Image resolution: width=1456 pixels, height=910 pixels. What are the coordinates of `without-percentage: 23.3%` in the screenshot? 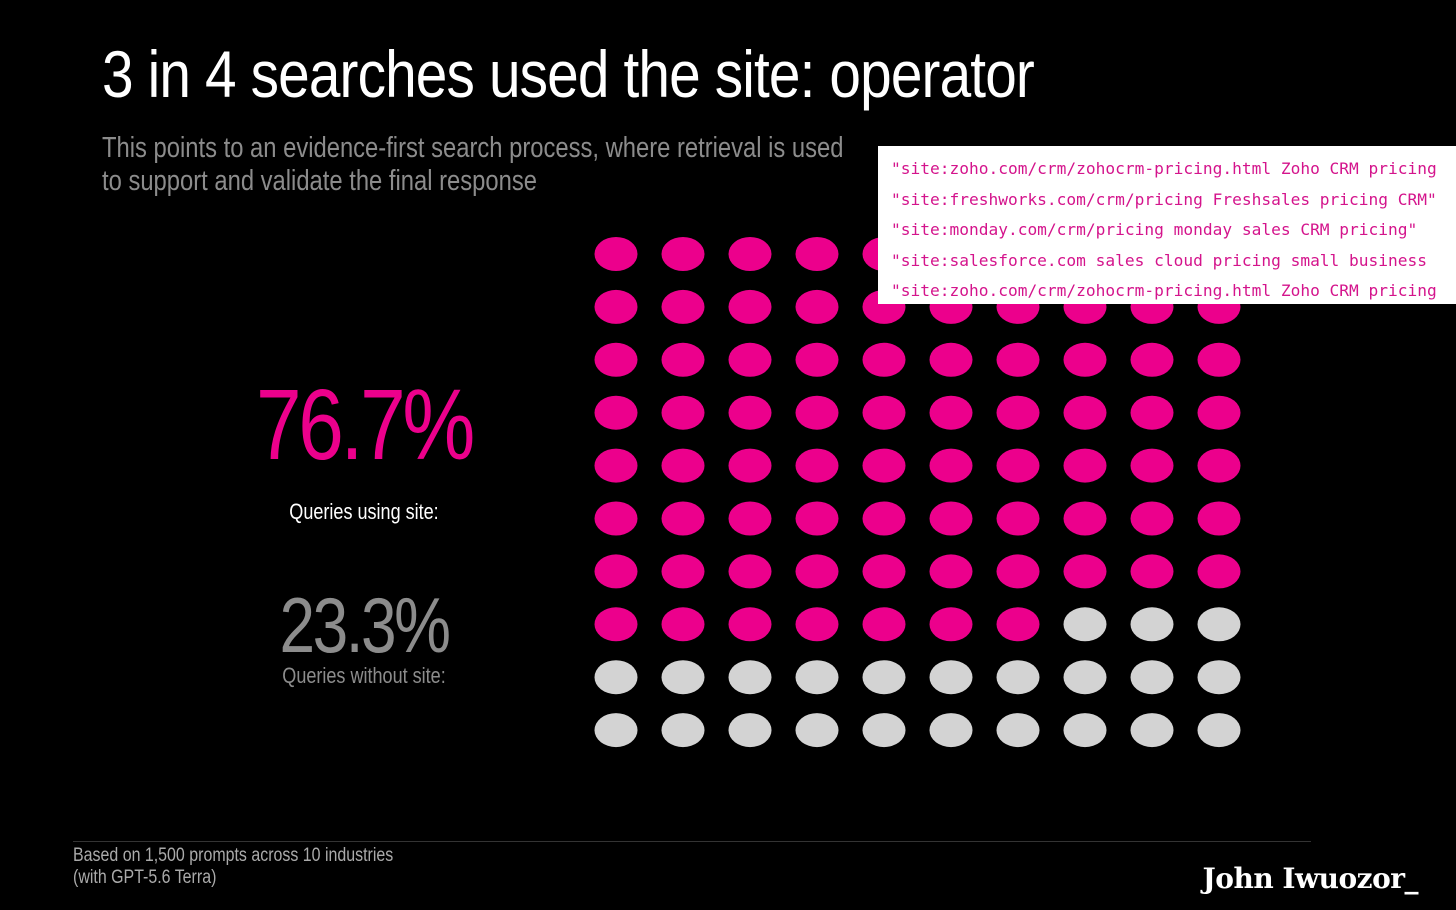 It's located at (364, 625).